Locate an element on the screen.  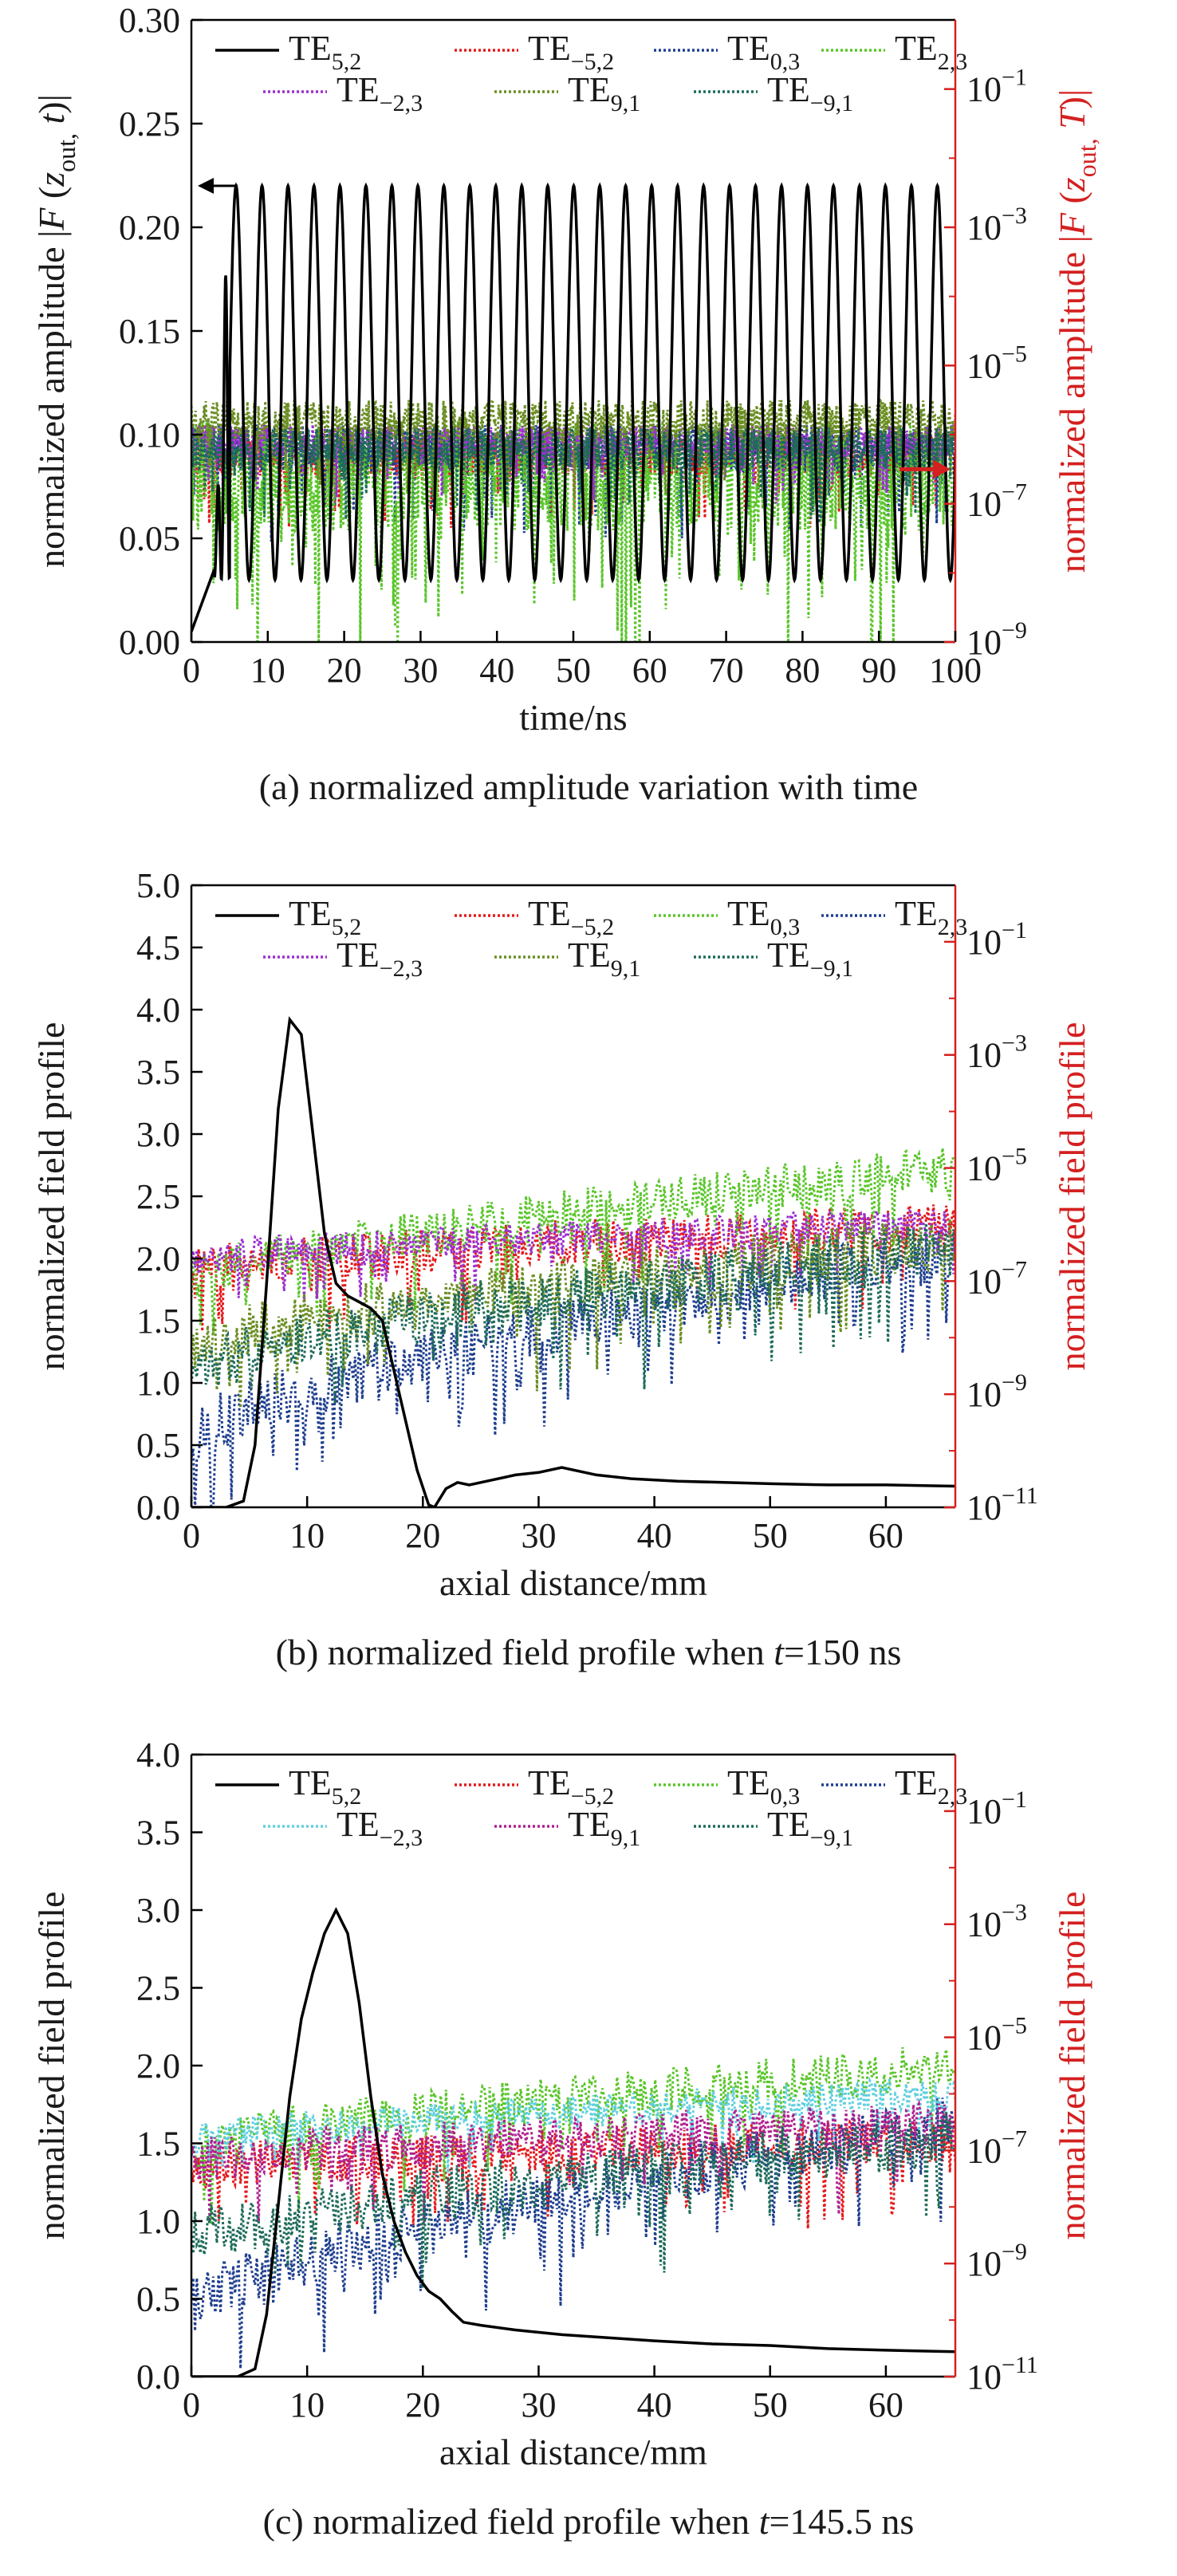
y-tick-label: 4.5 is located at coordinates (158, 947).